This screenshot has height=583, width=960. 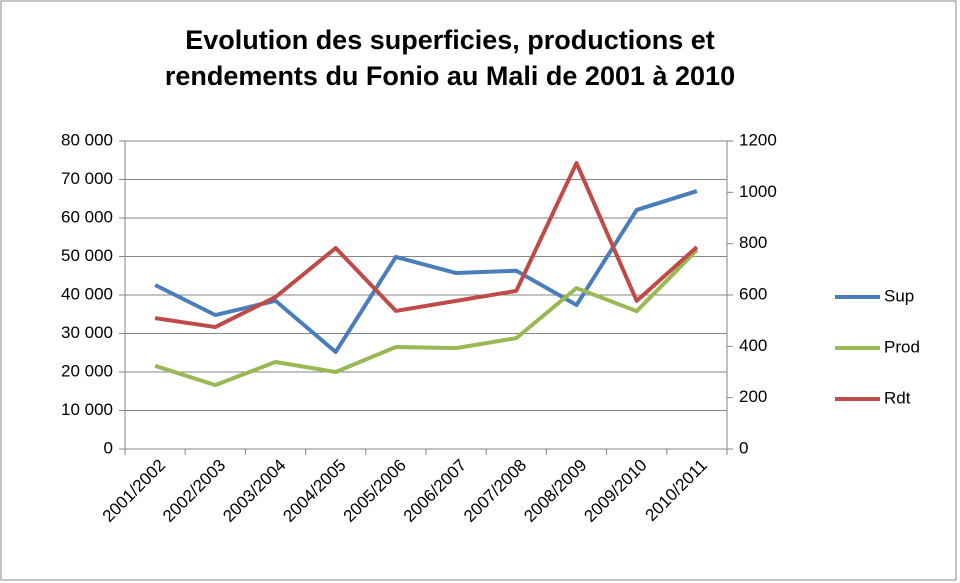 I want to click on legend-label: Rdt, so click(x=897, y=397).